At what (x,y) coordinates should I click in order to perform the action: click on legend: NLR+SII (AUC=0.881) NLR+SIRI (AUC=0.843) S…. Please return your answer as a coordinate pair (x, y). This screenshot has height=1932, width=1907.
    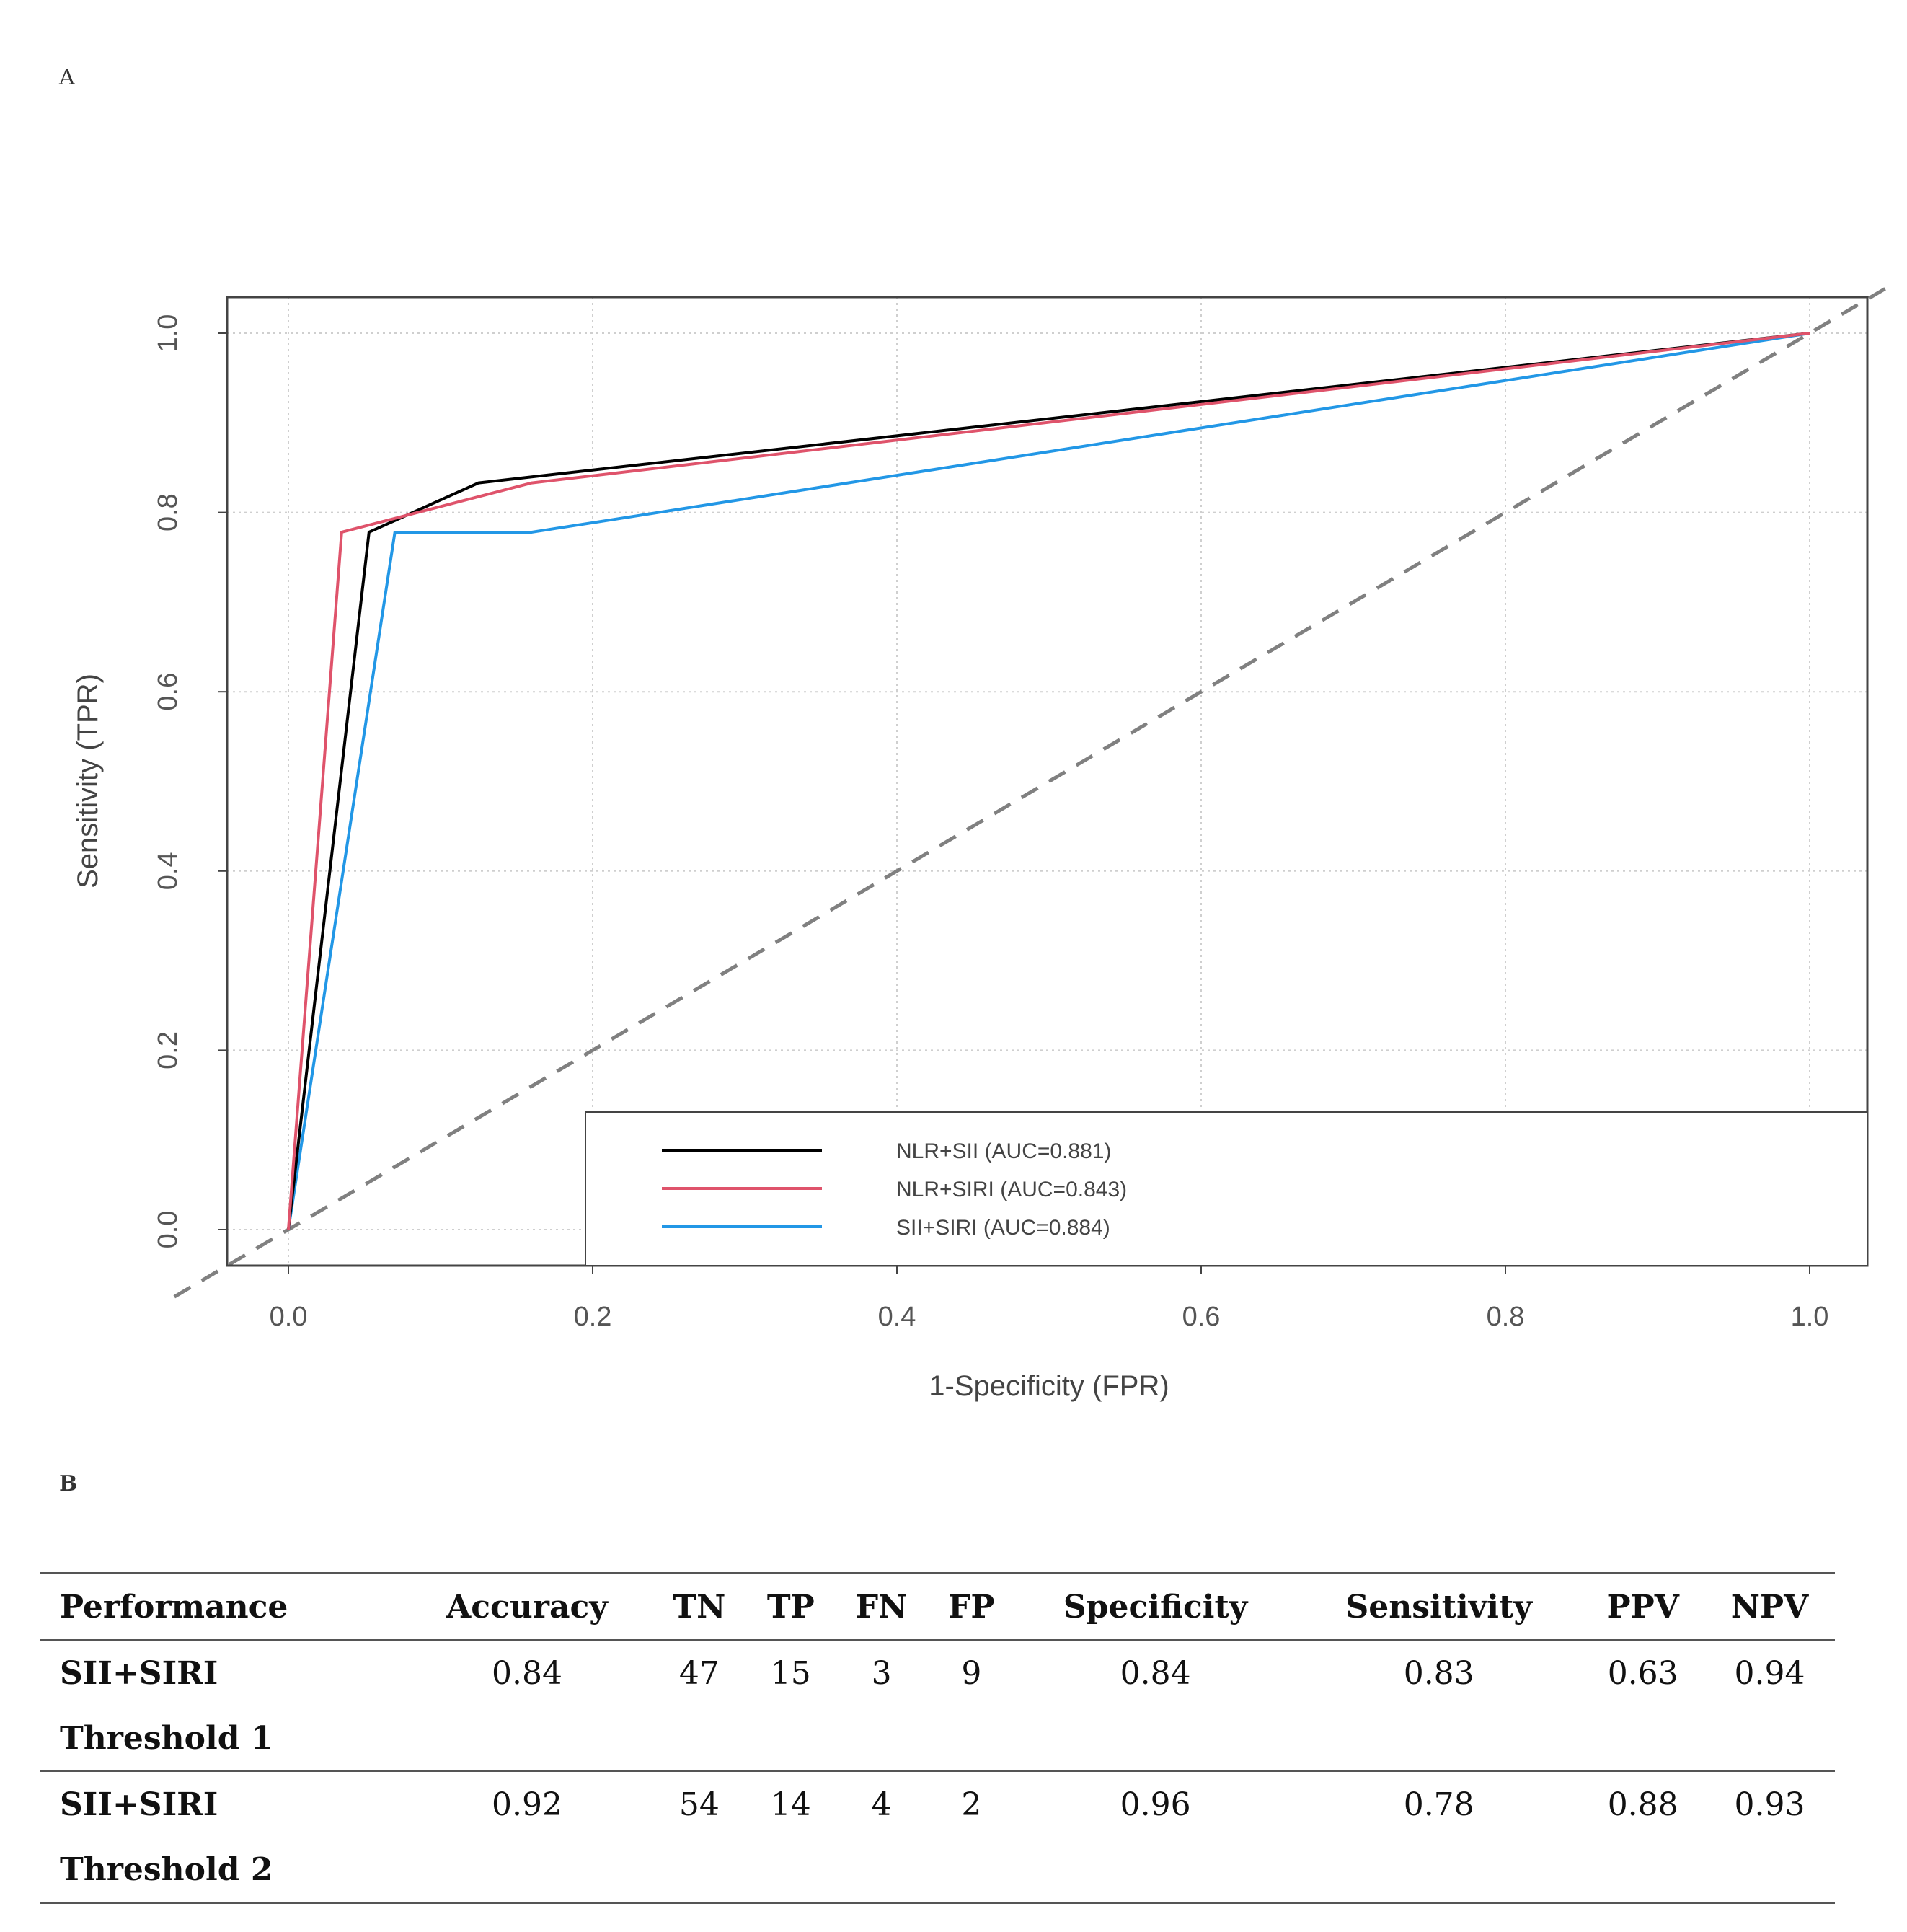
    Looking at the image, I should click on (1226, 1188).